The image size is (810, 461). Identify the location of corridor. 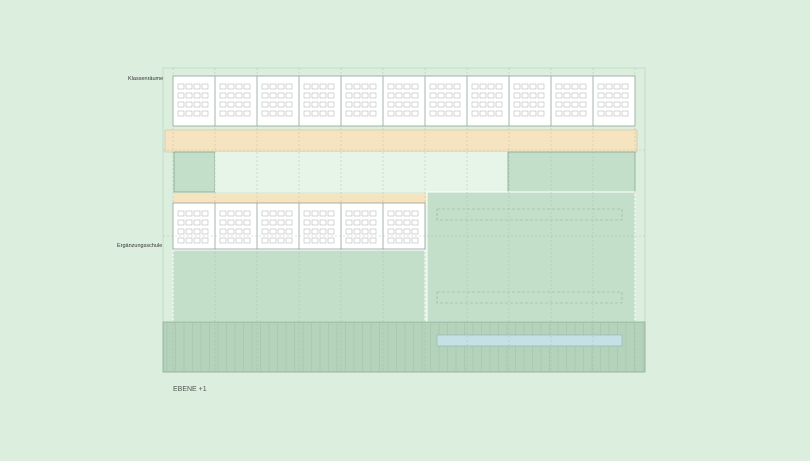
(300, 198).